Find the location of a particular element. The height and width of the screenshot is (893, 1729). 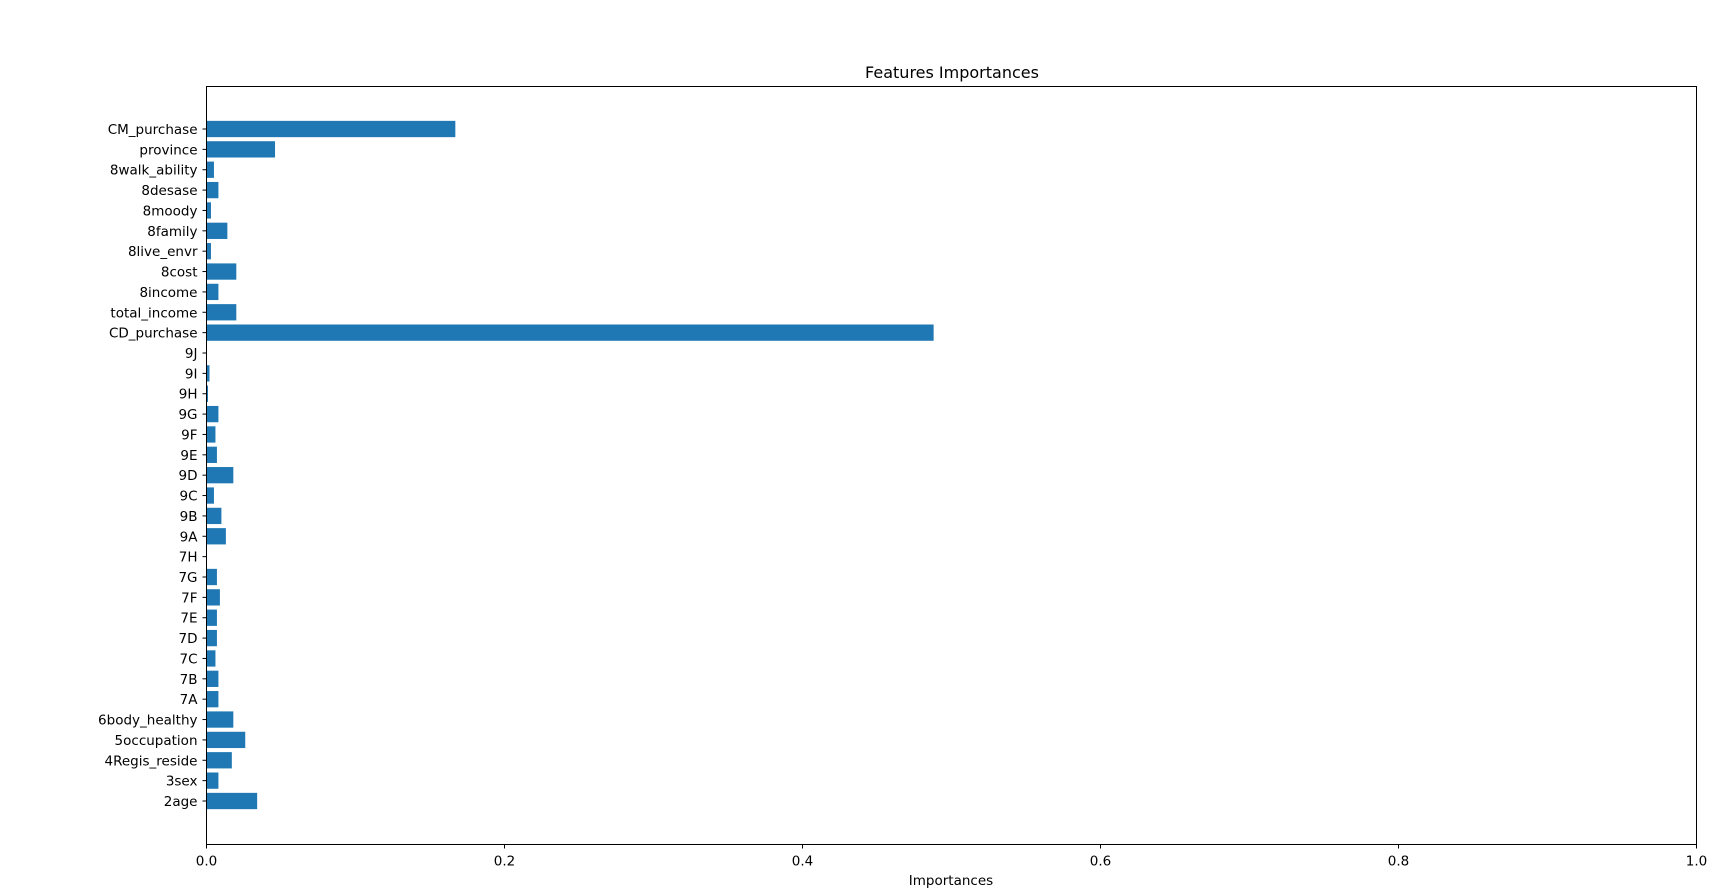

y-tick-label: 7B is located at coordinates (189, 680).